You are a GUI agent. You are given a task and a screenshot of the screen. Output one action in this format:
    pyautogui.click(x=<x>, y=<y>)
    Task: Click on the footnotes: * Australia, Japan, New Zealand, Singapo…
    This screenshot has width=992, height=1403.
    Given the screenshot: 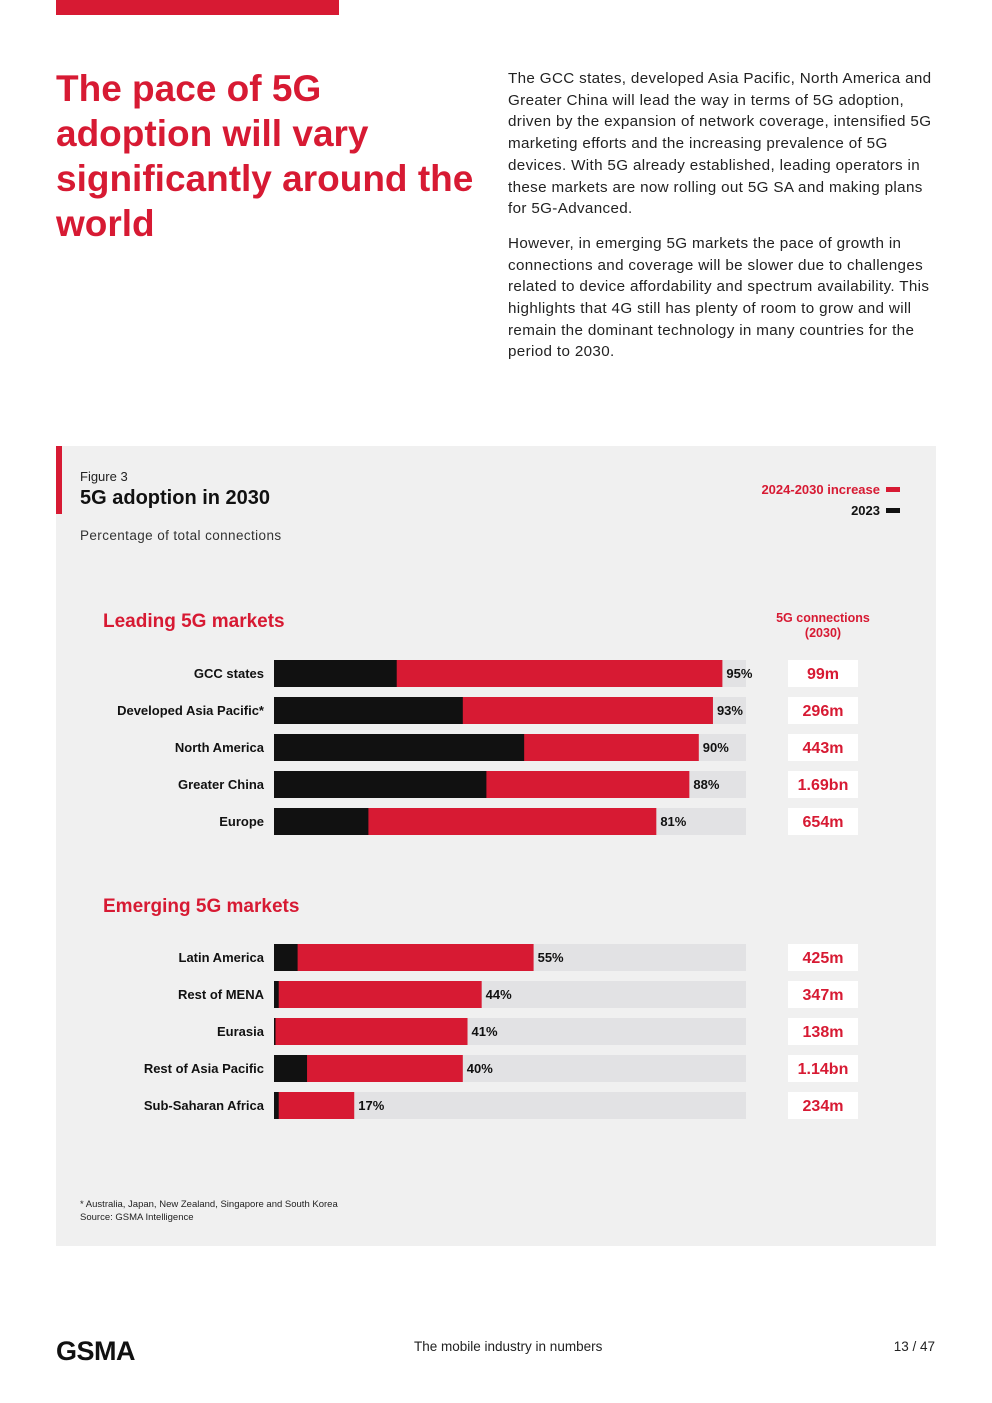 What is the action you would take?
    pyautogui.click(x=209, y=1211)
    